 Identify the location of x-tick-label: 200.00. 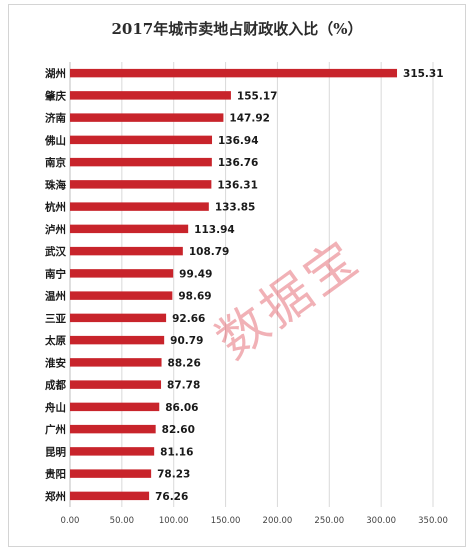
(278, 521).